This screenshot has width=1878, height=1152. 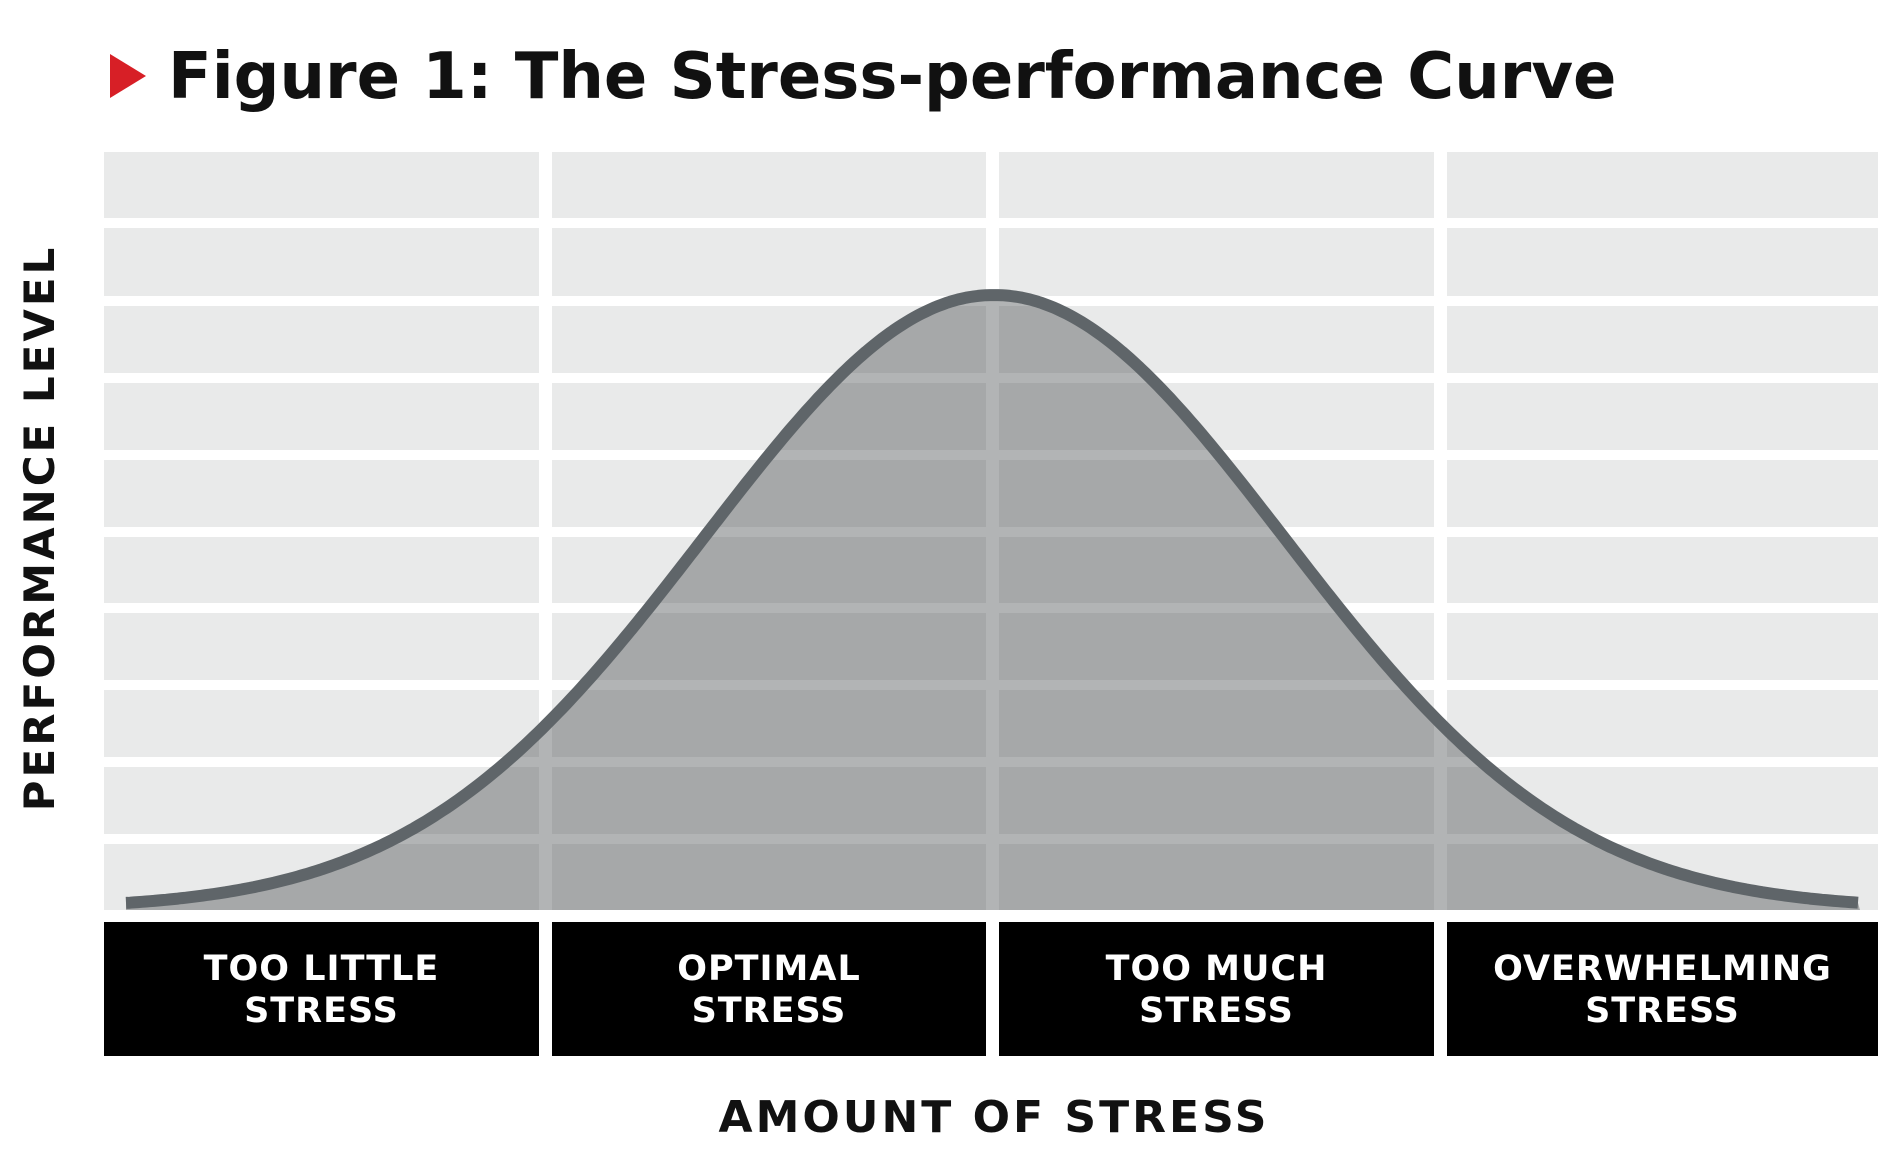 I want to click on zone-label: TOO MUCH, so click(x=1217, y=969).